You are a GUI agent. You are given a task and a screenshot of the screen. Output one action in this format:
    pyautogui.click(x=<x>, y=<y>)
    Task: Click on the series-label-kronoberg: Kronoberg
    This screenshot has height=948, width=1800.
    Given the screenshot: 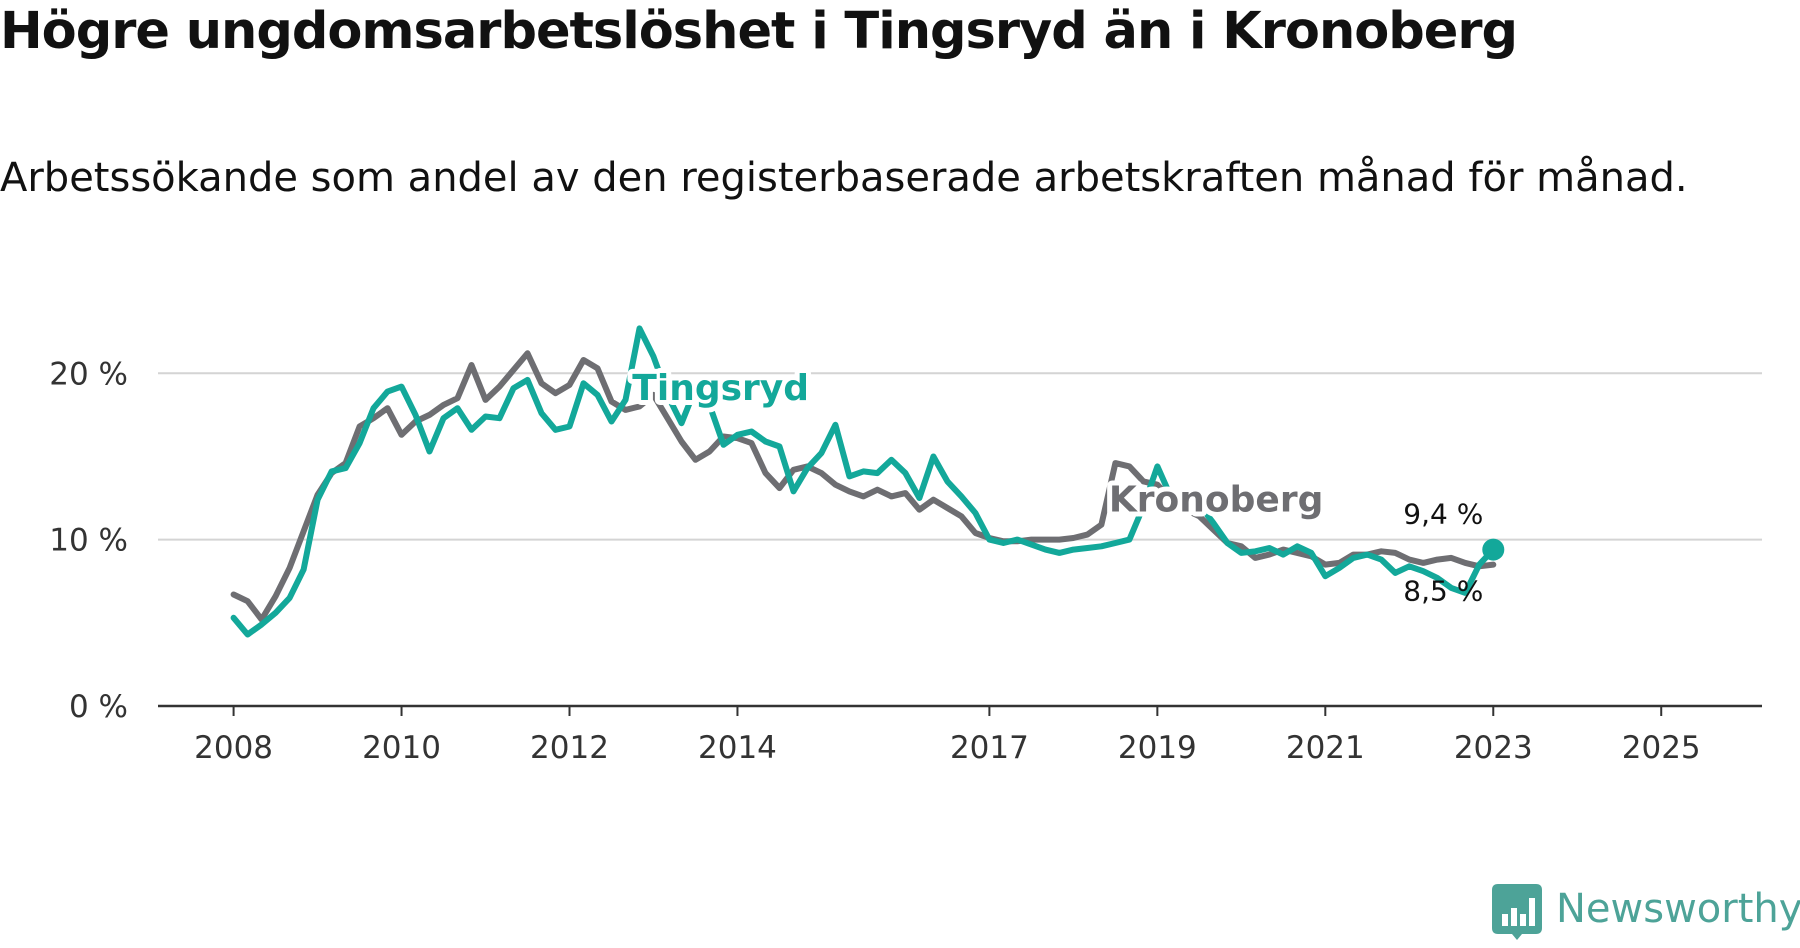 What is the action you would take?
    pyautogui.click(x=1216, y=500)
    